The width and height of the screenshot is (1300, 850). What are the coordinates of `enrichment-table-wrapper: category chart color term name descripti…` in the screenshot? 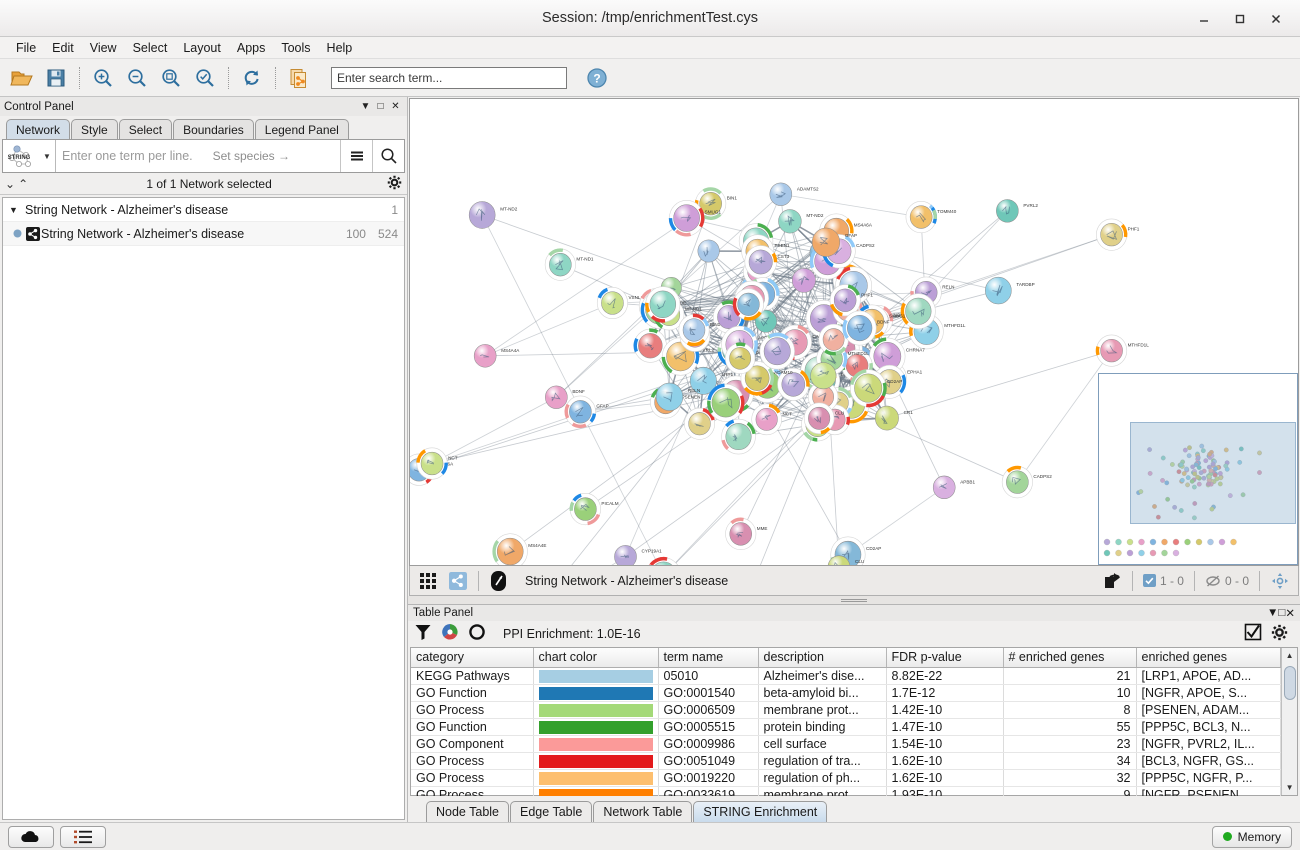 It's located at (854, 734).